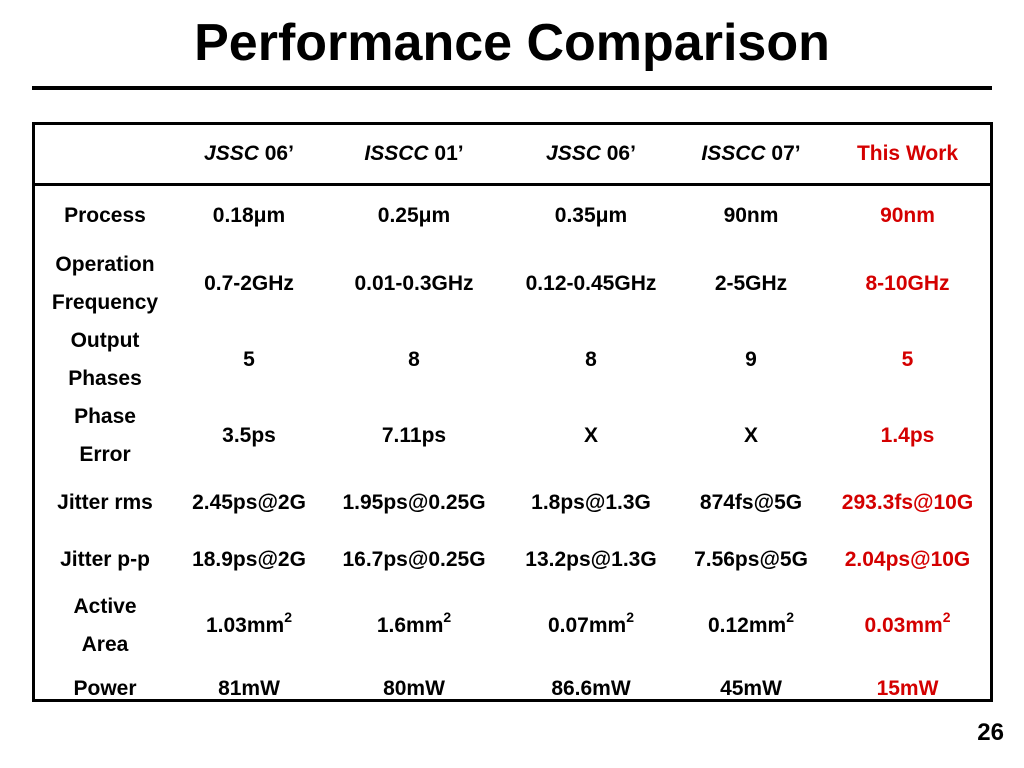 This screenshot has width=1024, height=768. Describe the element at coordinates (105, 155) in the screenshot. I see `header-corner-cell` at that location.